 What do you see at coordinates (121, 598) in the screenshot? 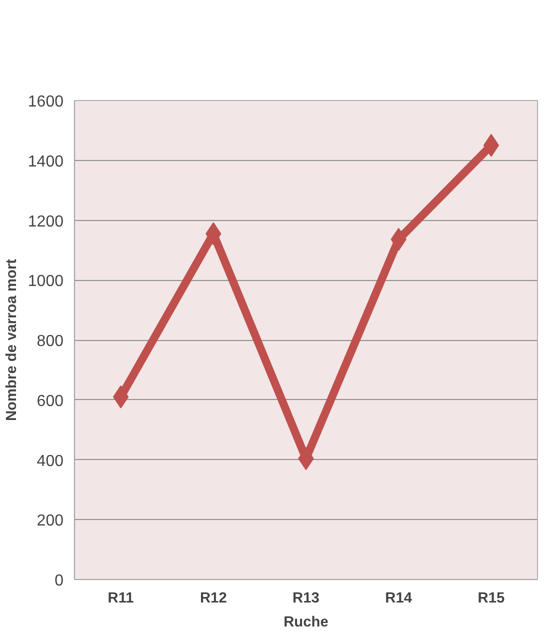
I see `x-tick-label: R11` at bounding box center [121, 598].